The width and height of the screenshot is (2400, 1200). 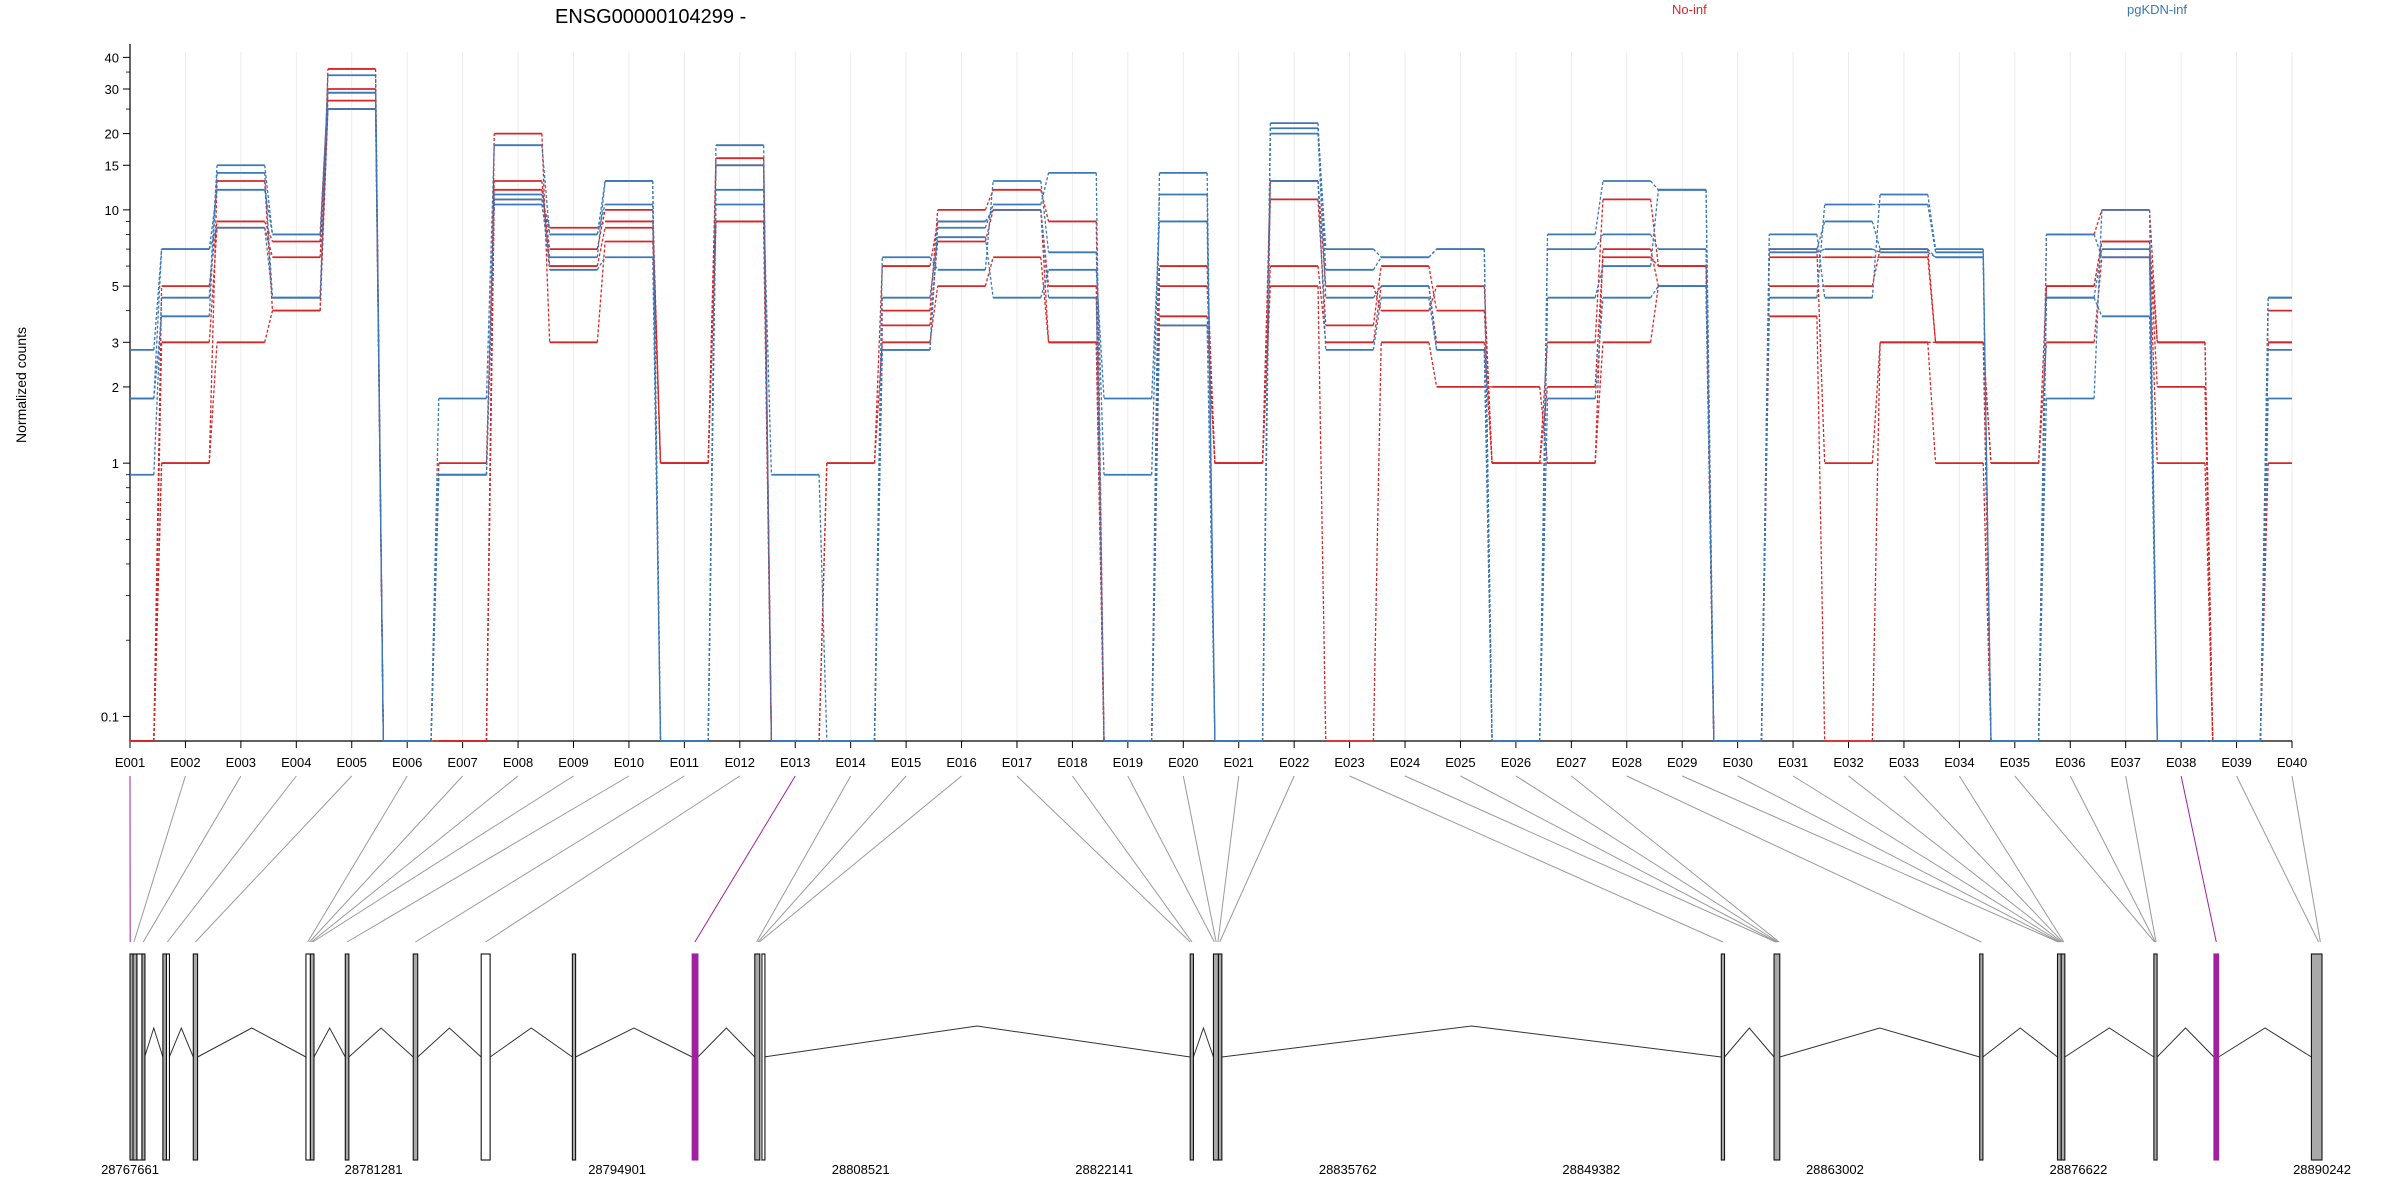 What do you see at coordinates (110, 716) in the screenshot?
I see `y-tick-label: 0.1` at bounding box center [110, 716].